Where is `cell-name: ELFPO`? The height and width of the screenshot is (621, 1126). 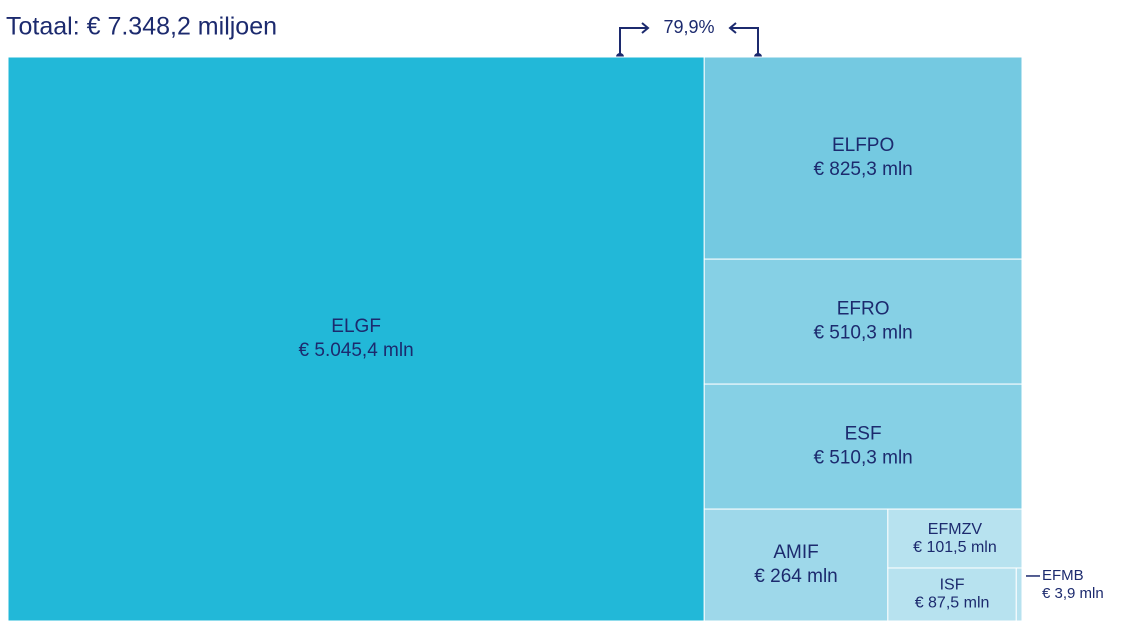 cell-name: ELFPO is located at coordinates (863, 145).